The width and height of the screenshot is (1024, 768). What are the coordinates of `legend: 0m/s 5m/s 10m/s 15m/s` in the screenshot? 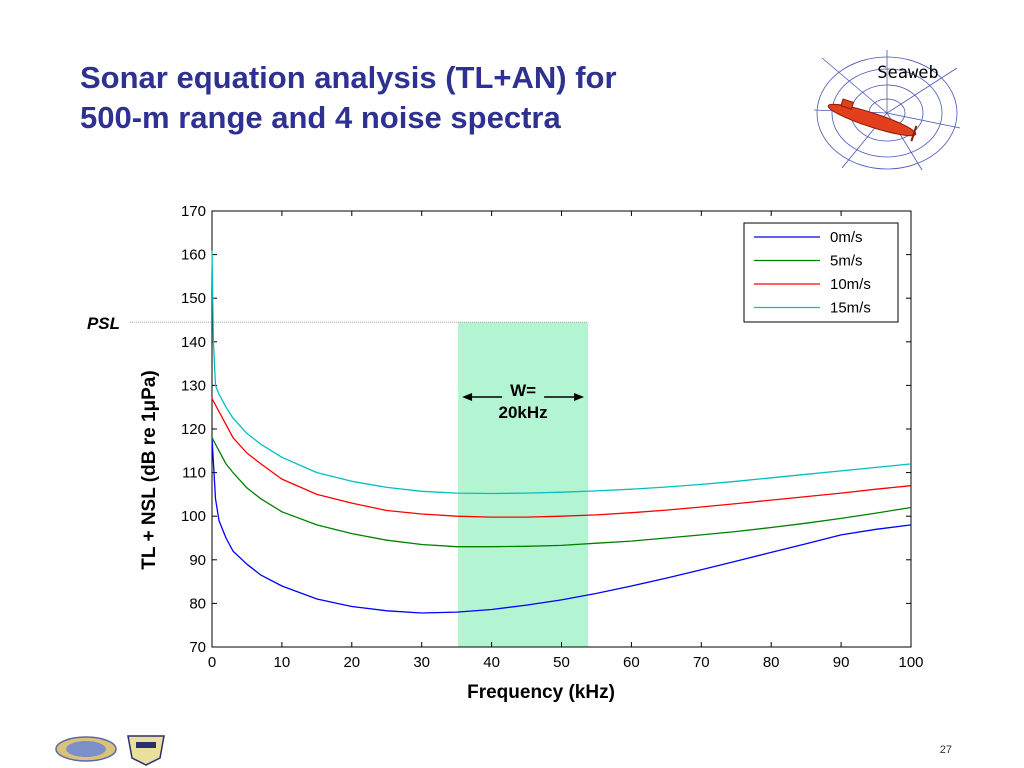 It's located at (821, 272).